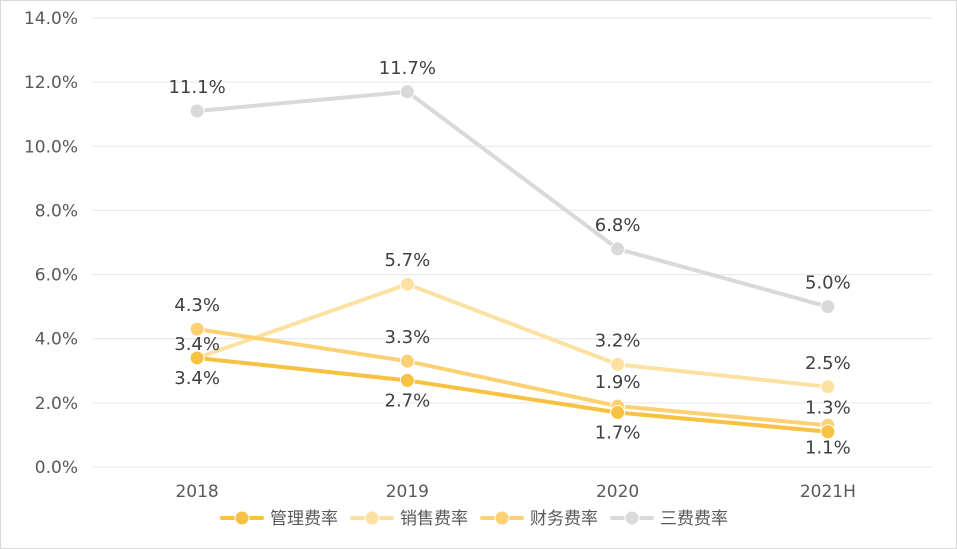 This screenshot has width=957, height=549. What do you see at coordinates (51, 19) in the screenshot?
I see `y-tick-label: 14.0%` at bounding box center [51, 19].